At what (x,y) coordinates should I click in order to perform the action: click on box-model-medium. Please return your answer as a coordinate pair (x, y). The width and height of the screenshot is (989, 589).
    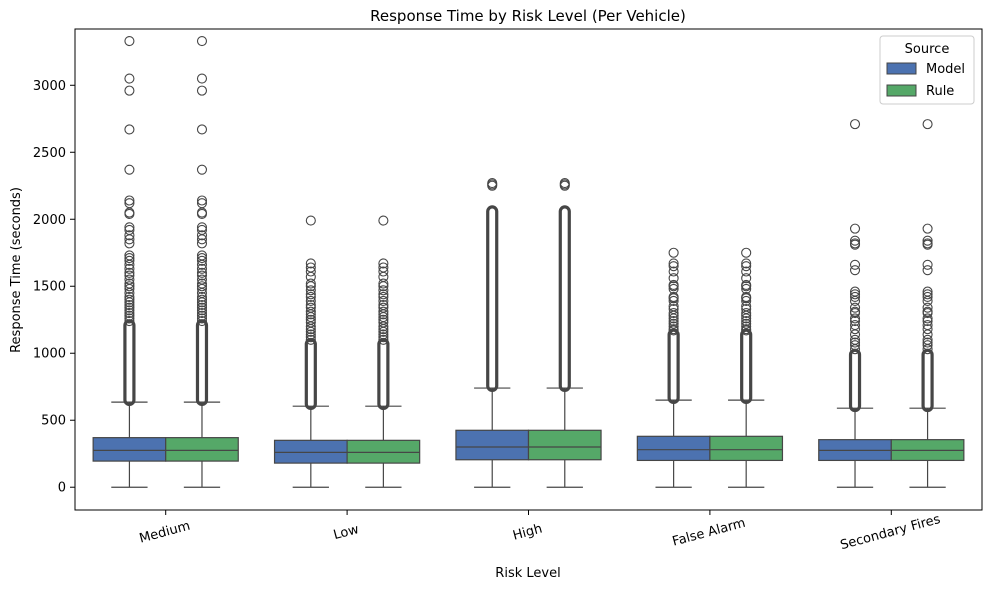
    Looking at the image, I should click on (129, 262).